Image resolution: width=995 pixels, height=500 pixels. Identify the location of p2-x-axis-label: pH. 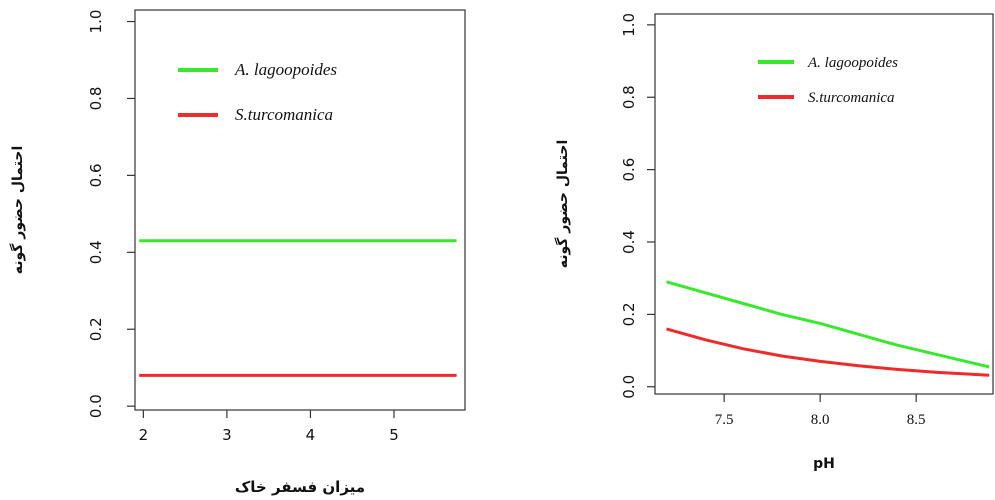
(824, 464).